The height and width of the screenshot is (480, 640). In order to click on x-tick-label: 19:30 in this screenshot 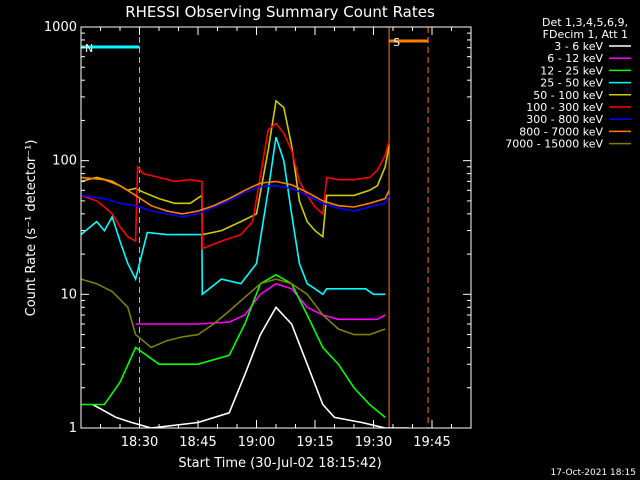, I will do `click(373, 442)`.